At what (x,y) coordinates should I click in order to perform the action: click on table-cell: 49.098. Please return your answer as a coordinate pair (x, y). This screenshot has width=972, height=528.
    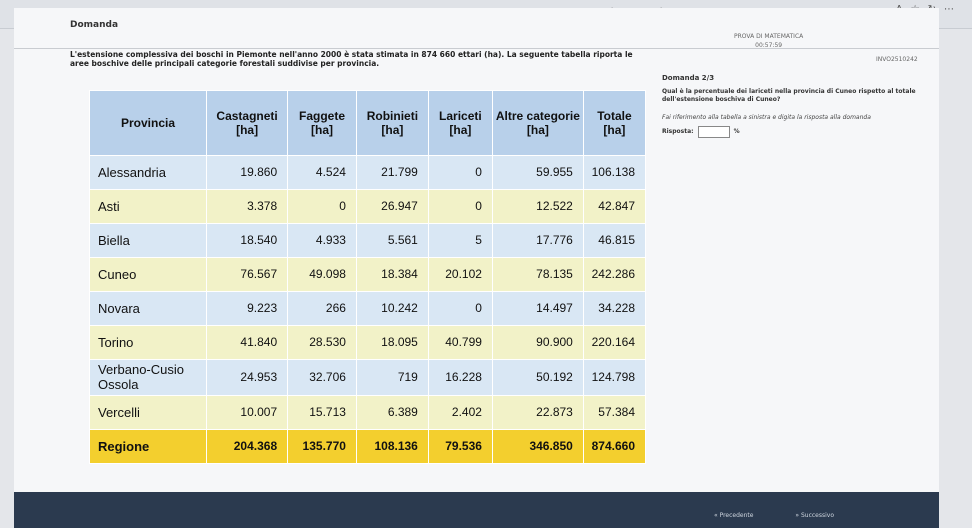
    Looking at the image, I should click on (322, 274).